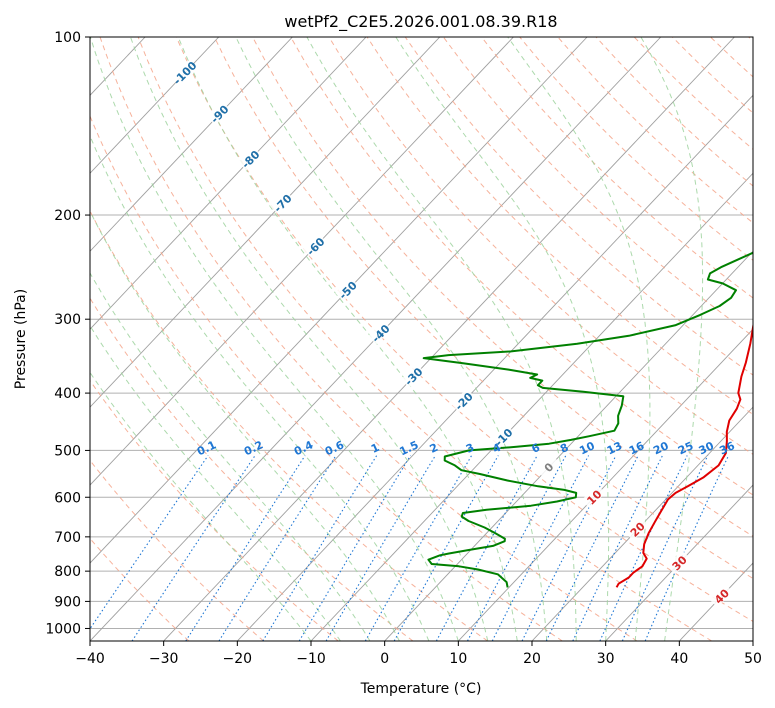  I want to click on y-tick-label: 800, so click(67, 572).